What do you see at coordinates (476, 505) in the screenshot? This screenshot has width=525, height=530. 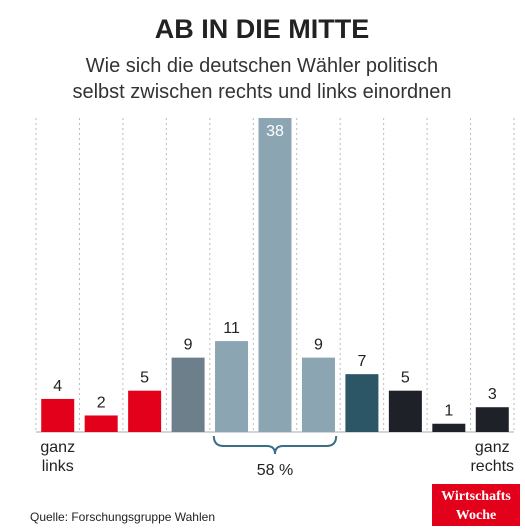 I see `logo-box` at bounding box center [476, 505].